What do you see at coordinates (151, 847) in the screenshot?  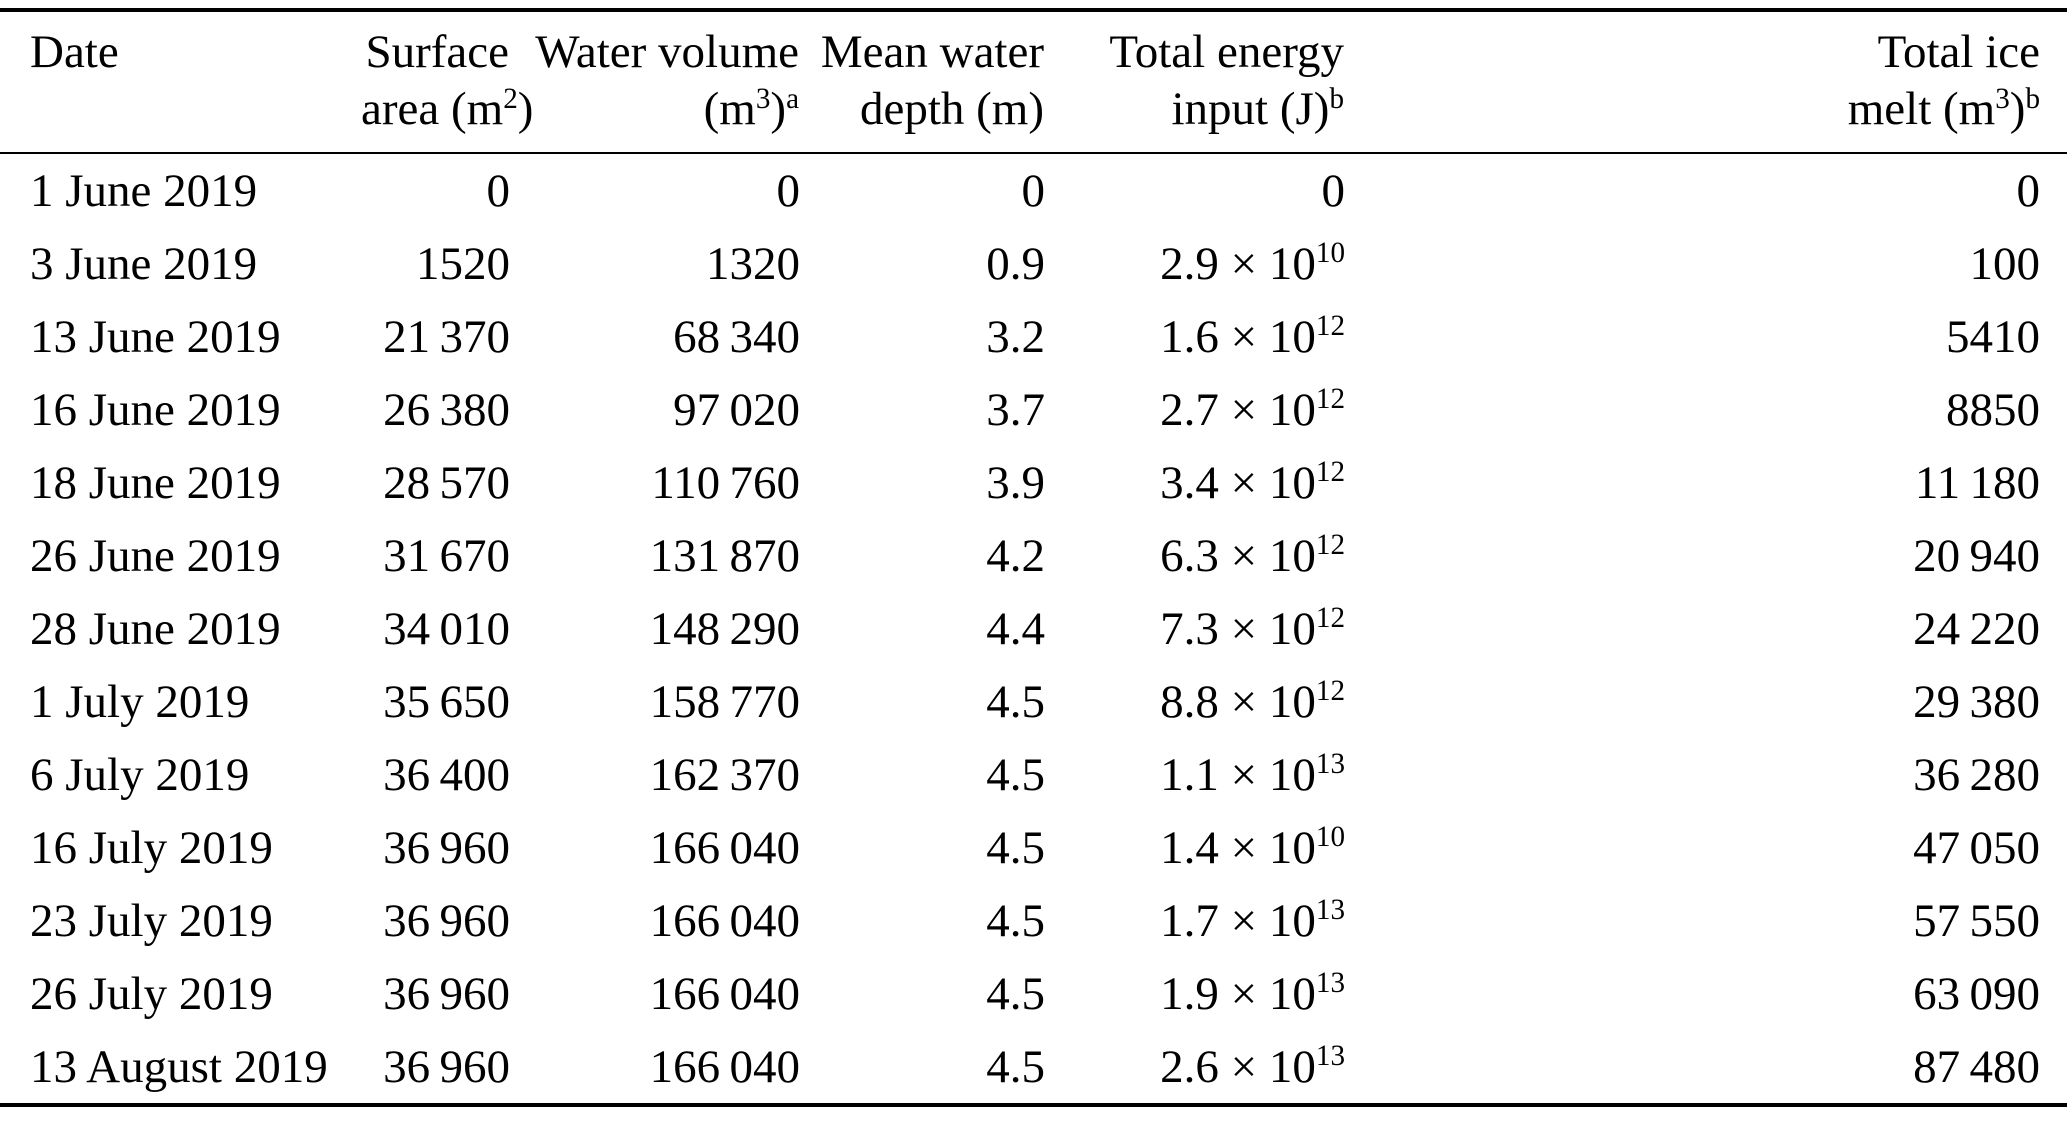 I see `cell-date: 16 July 2019` at bounding box center [151, 847].